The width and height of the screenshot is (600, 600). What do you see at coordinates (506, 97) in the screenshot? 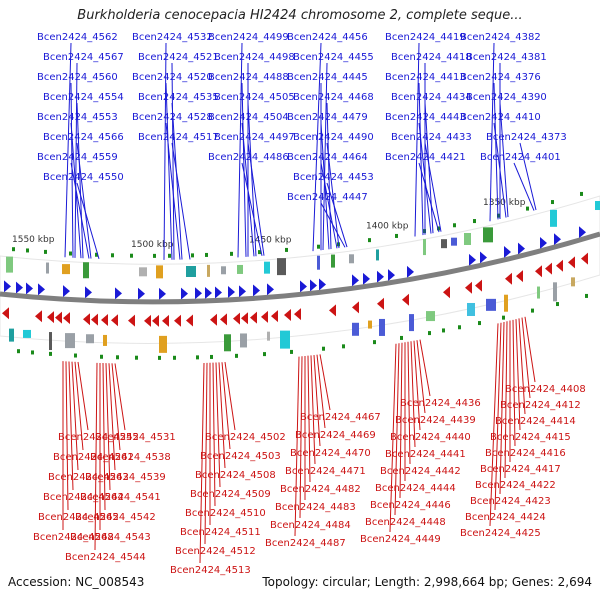
I see `forward-gene-label: Bcen2424_4390` at bounding box center [506, 97].